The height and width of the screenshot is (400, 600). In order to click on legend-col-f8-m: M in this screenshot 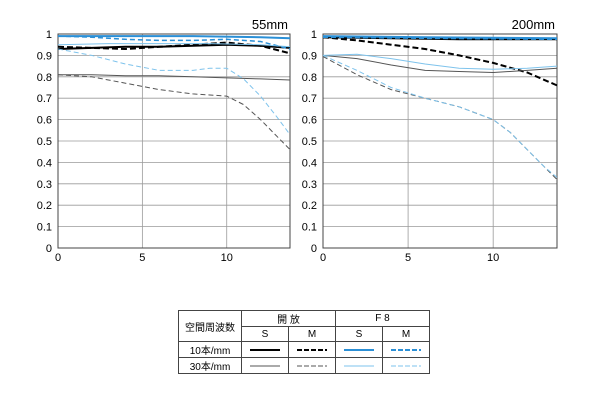, I will do `click(406, 334)`.